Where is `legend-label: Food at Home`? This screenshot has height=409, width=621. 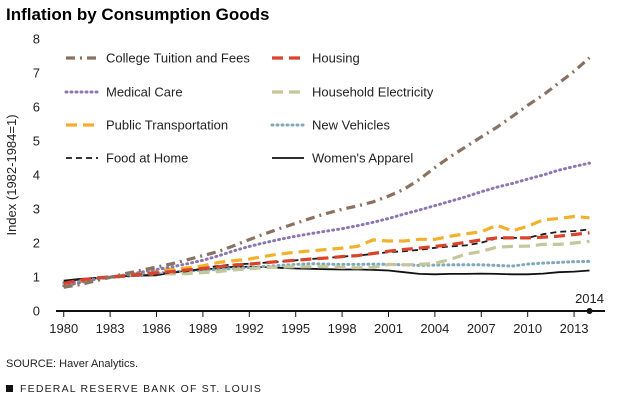 legend-label: Food at Home is located at coordinates (147, 158).